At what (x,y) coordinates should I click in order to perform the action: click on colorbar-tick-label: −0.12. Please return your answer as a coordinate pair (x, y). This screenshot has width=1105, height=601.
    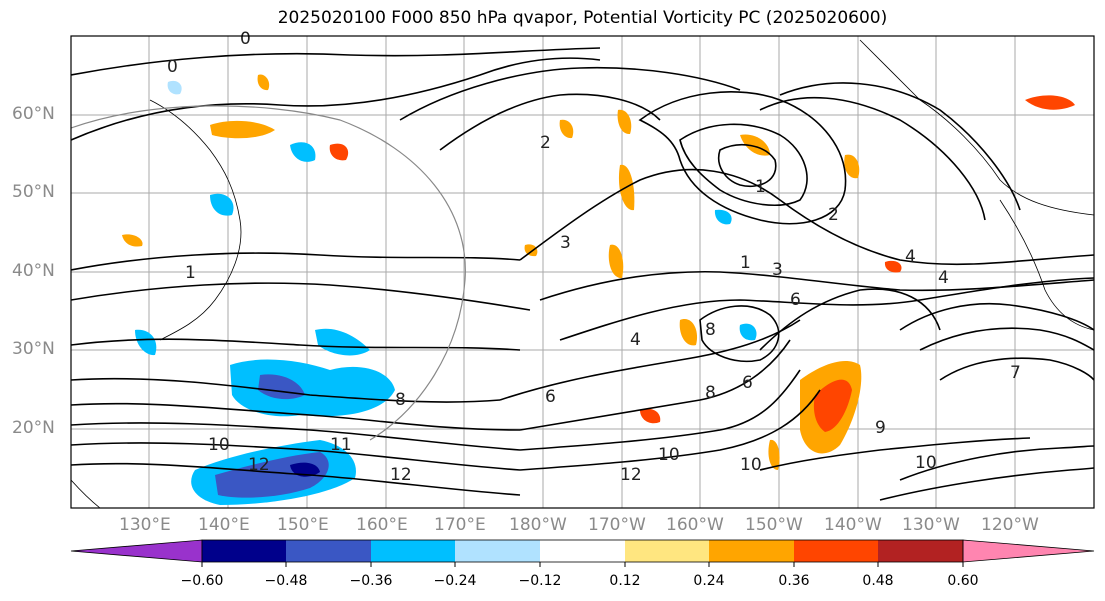
    Looking at the image, I should click on (540, 581).